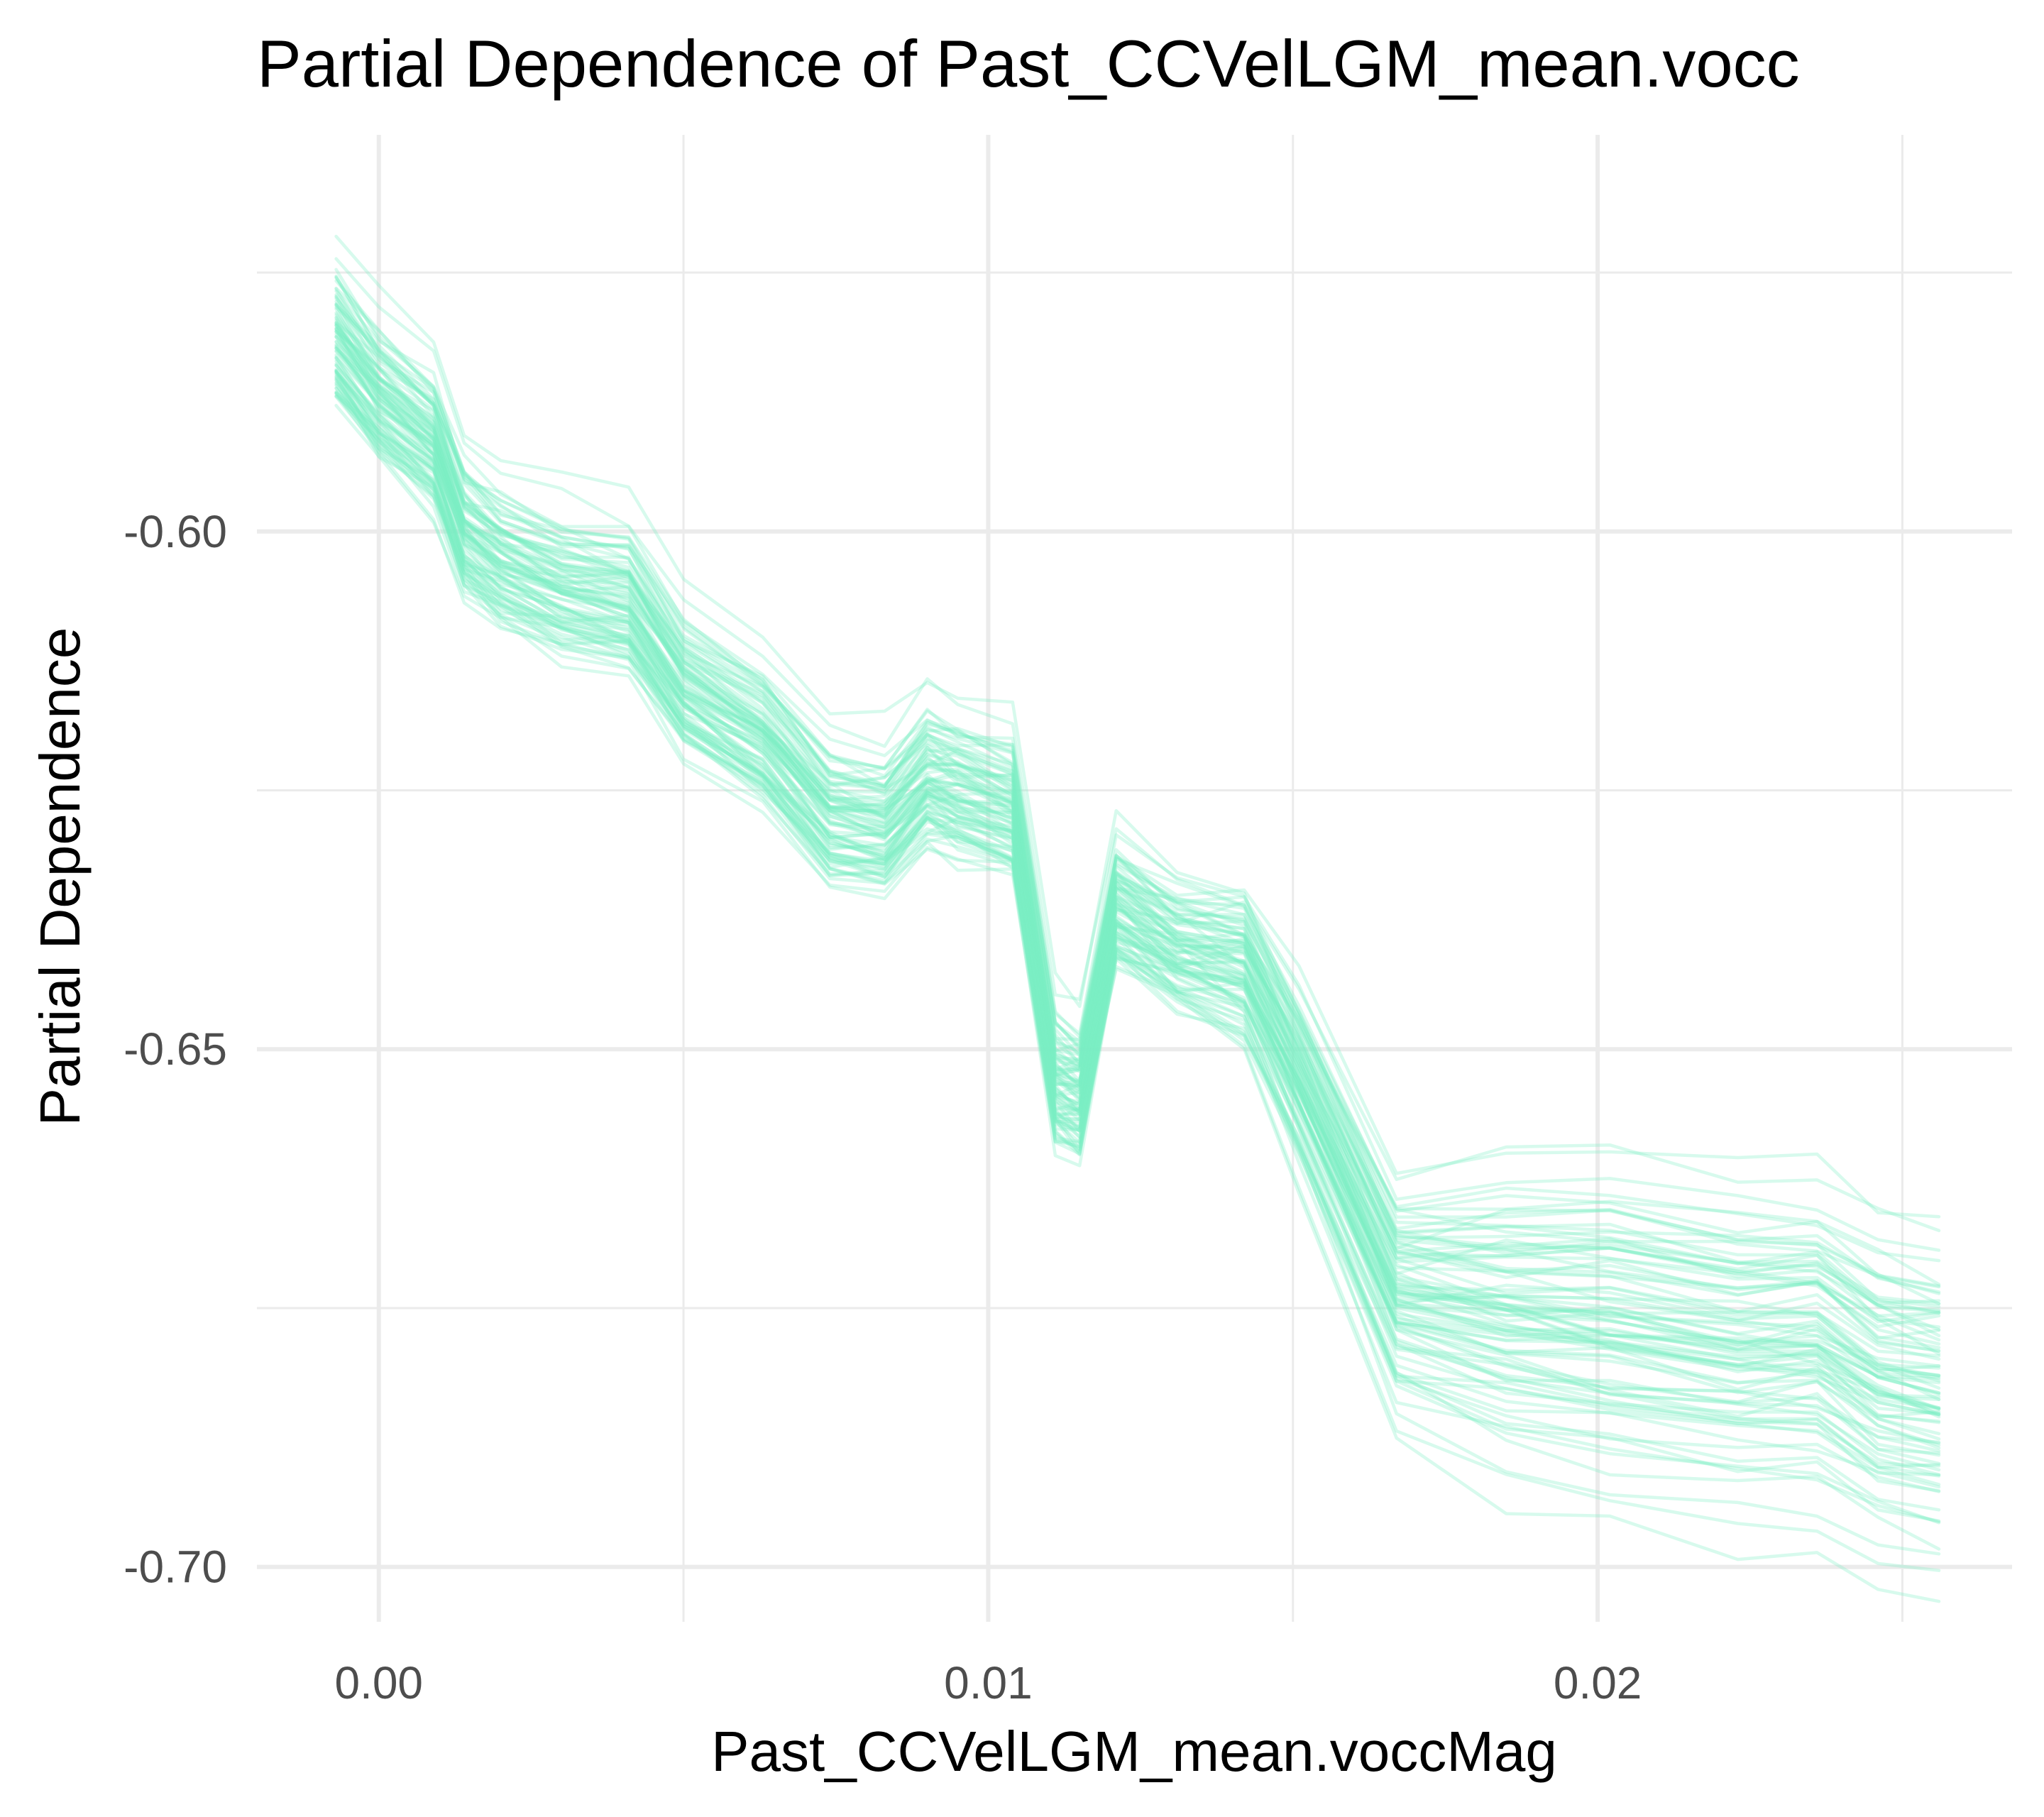 The width and height of the screenshot is (2044, 1817). What do you see at coordinates (1134, 1751) in the screenshot?
I see `x-axis-label: Past_CCVelLGM_mean.voccMag` at bounding box center [1134, 1751].